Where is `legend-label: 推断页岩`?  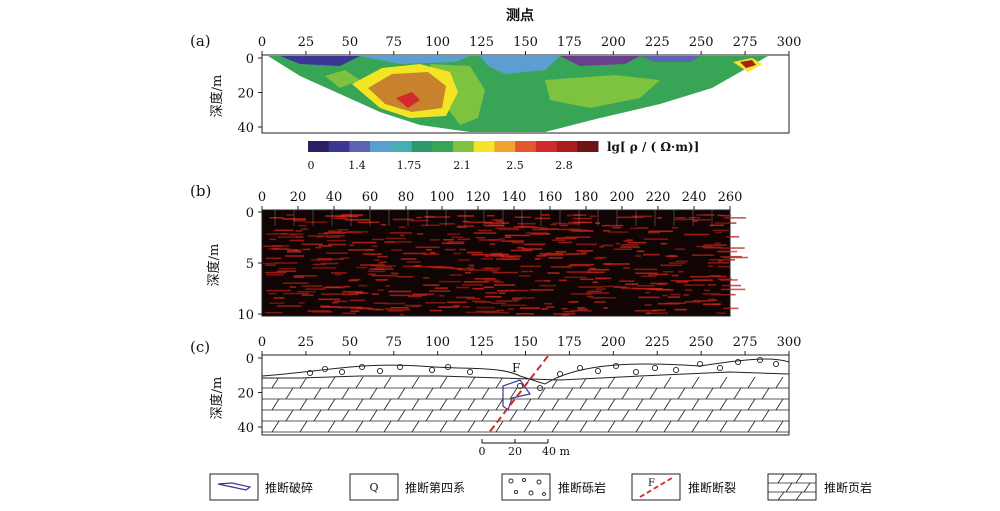
legend-label: 推断页岩 is located at coordinates (848, 487).